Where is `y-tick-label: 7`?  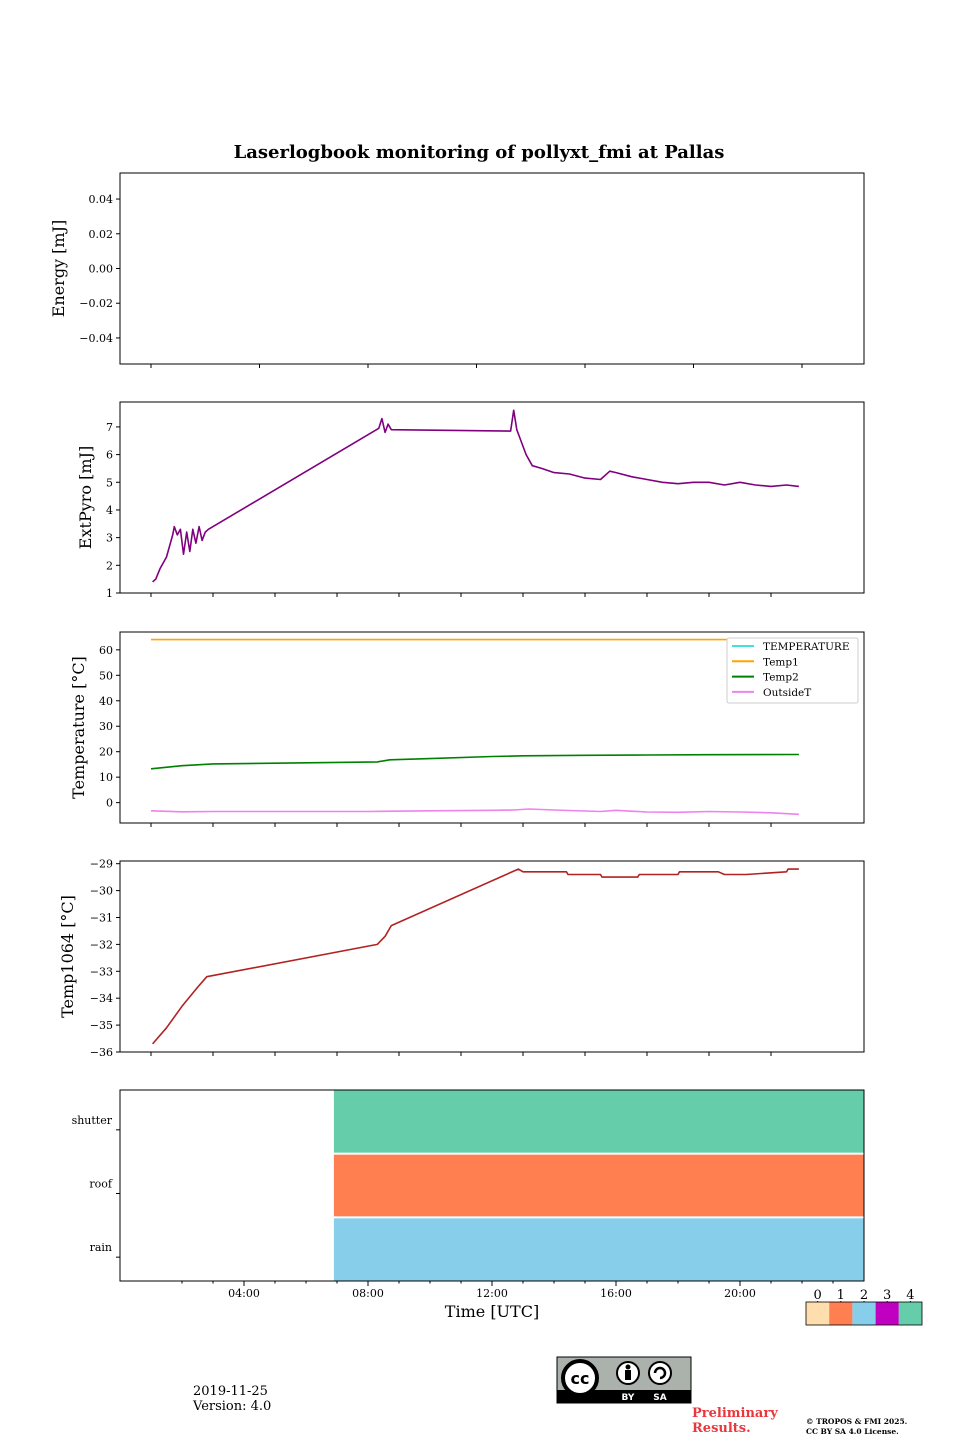
y-tick-label: 7 is located at coordinates (109, 427).